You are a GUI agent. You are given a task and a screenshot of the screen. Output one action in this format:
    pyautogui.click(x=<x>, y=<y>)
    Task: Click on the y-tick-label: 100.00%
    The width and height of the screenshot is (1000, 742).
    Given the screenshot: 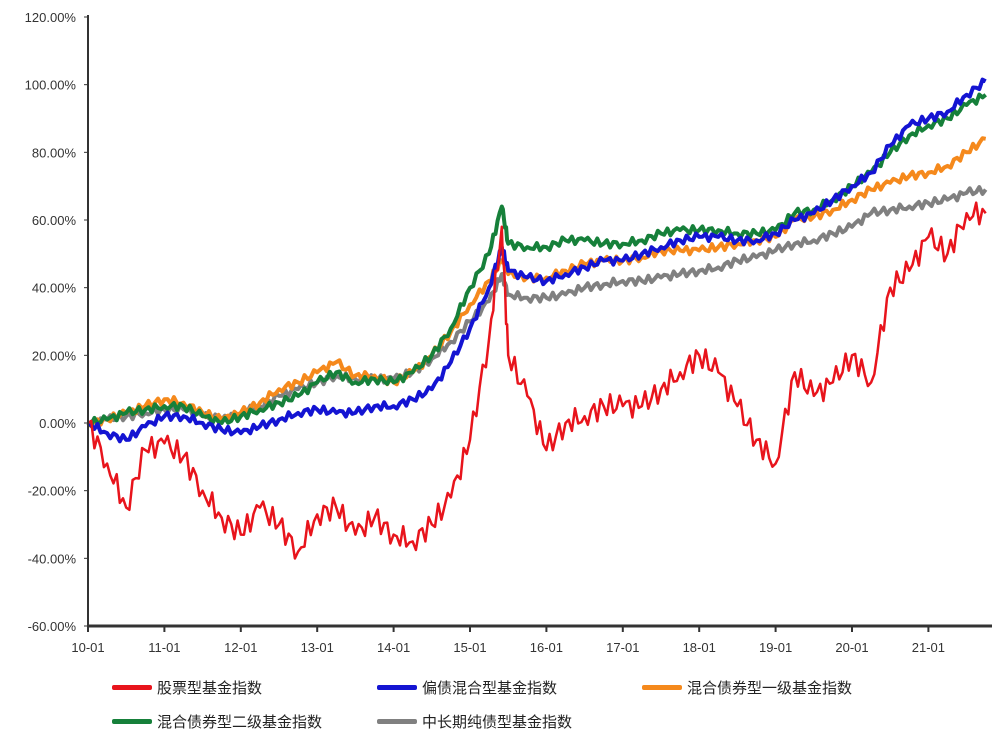 What is the action you would take?
    pyautogui.click(x=51, y=85)
    